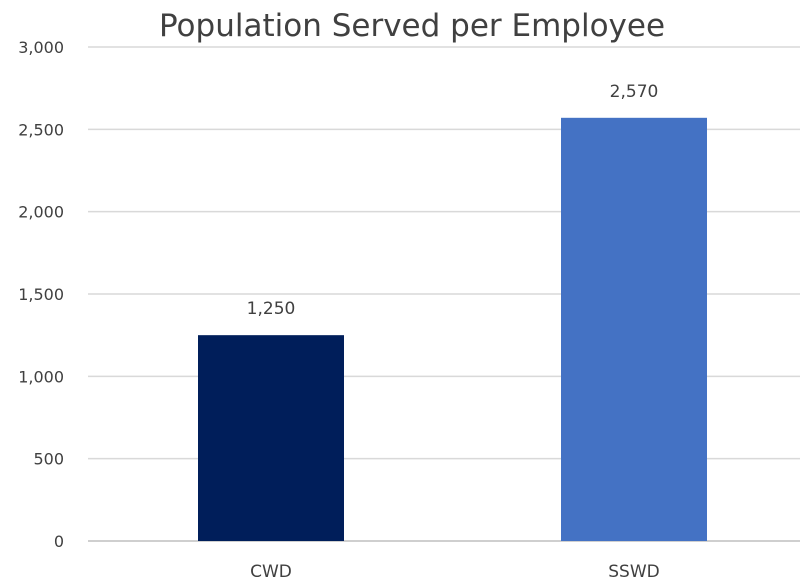 This screenshot has height=583, width=804. Describe the element at coordinates (634, 329) in the screenshot. I see `bar-sswd` at that location.